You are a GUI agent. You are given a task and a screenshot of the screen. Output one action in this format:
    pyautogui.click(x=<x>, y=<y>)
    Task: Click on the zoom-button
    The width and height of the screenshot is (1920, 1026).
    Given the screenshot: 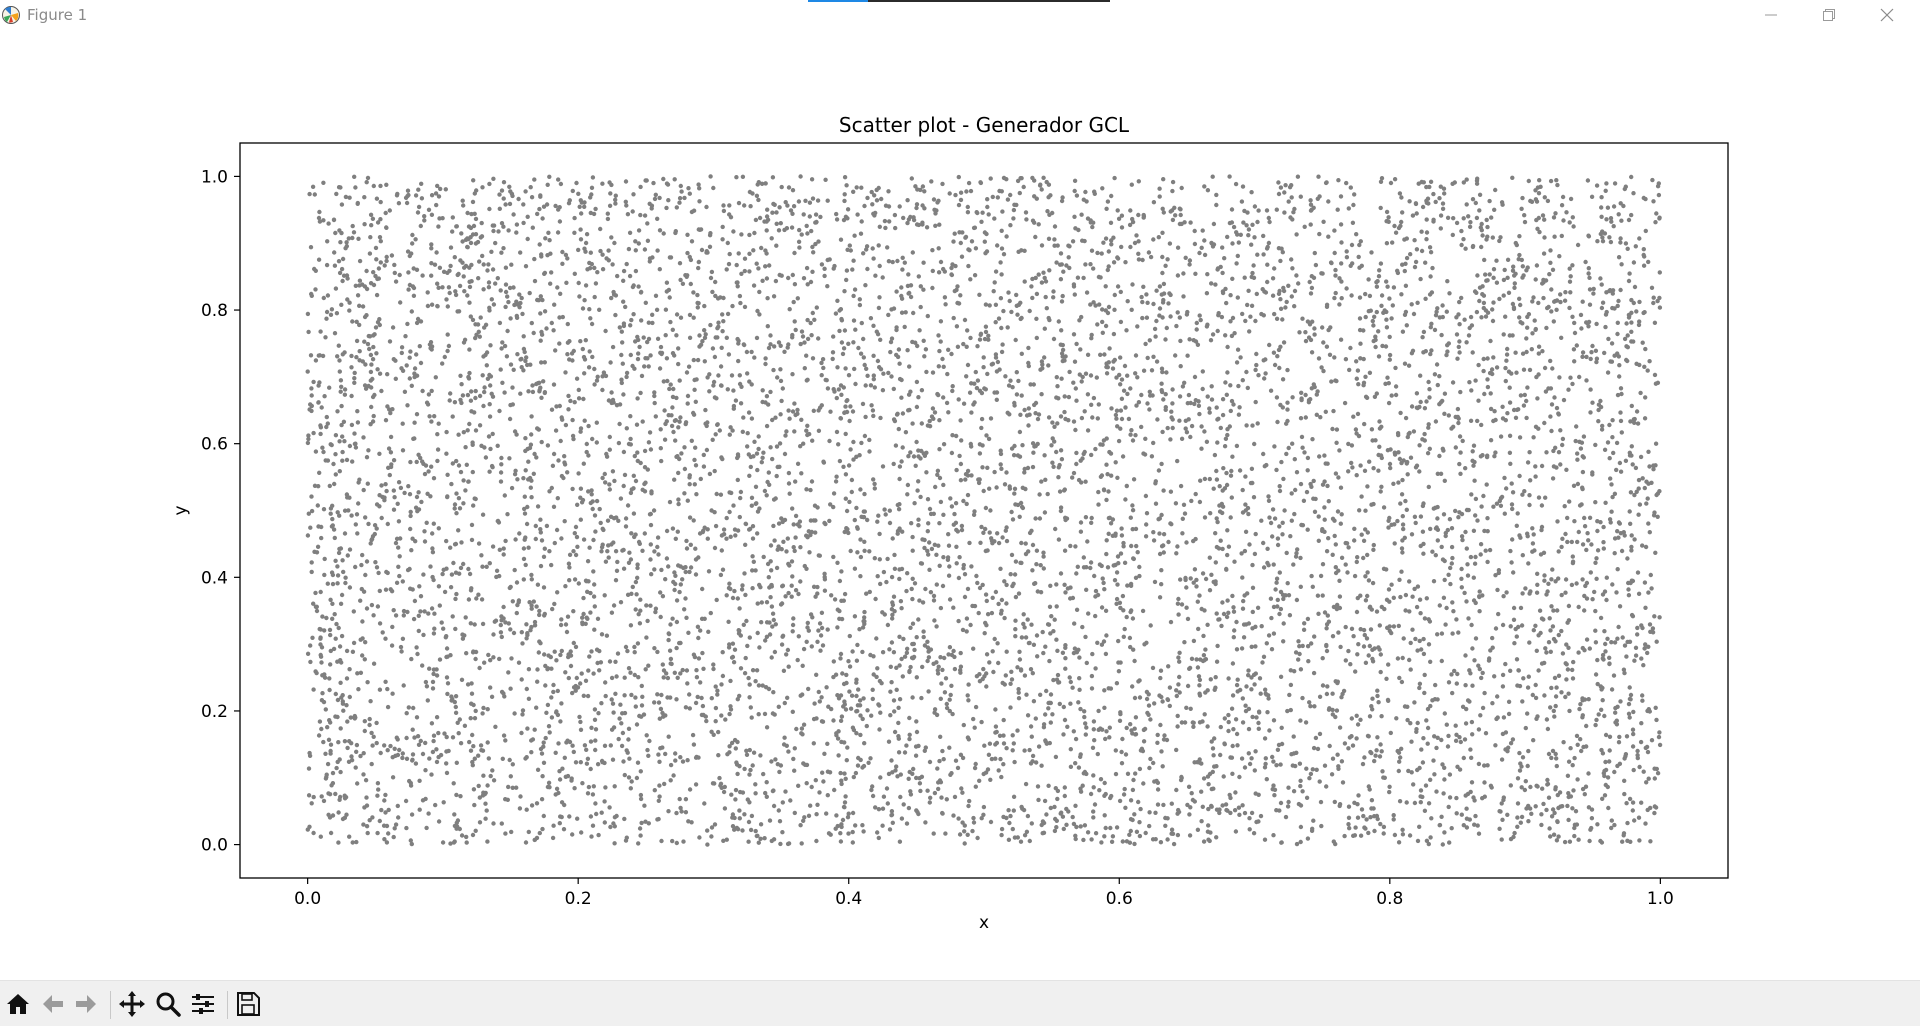 What is the action you would take?
    pyautogui.click(x=168, y=1004)
    